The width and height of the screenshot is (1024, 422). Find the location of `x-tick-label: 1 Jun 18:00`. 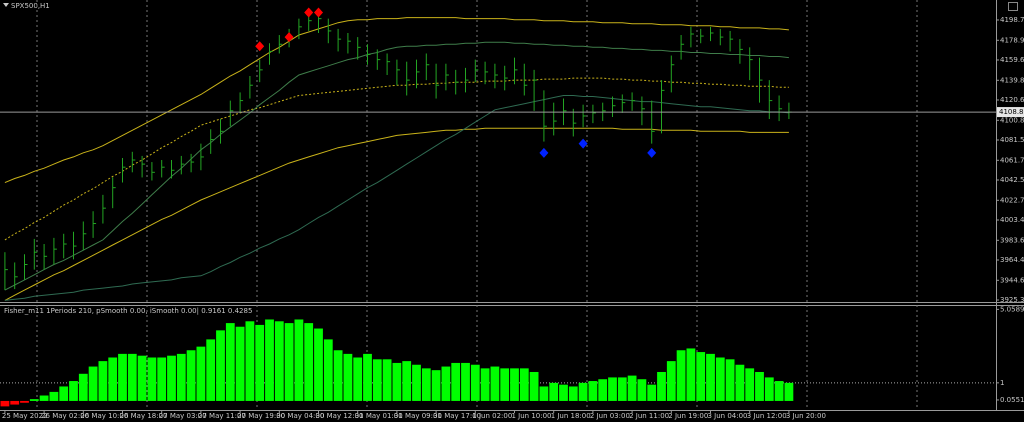

x-tick-label: 1 Jun 18:00 is located at coordinates (571, 416).